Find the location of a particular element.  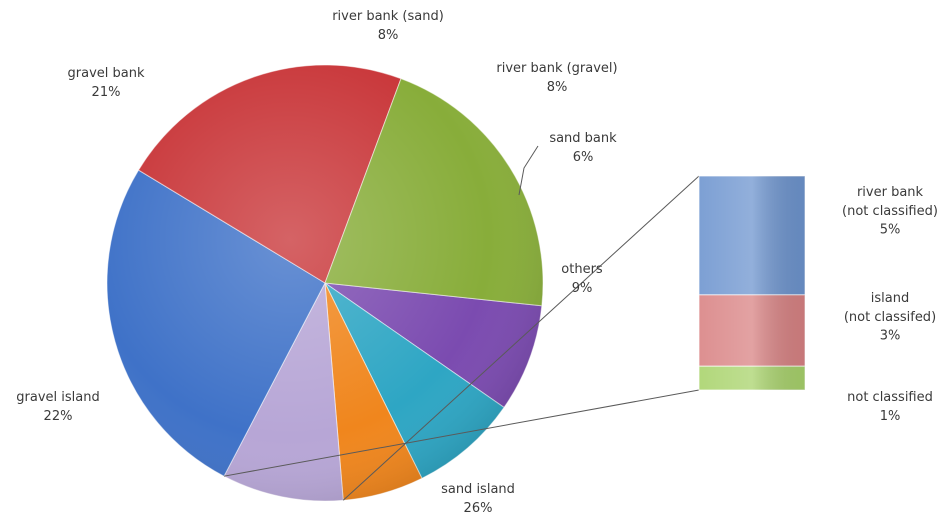

data-label-river-bank-sand: river bank (sand) 8% is located at coordinates (388, 26).